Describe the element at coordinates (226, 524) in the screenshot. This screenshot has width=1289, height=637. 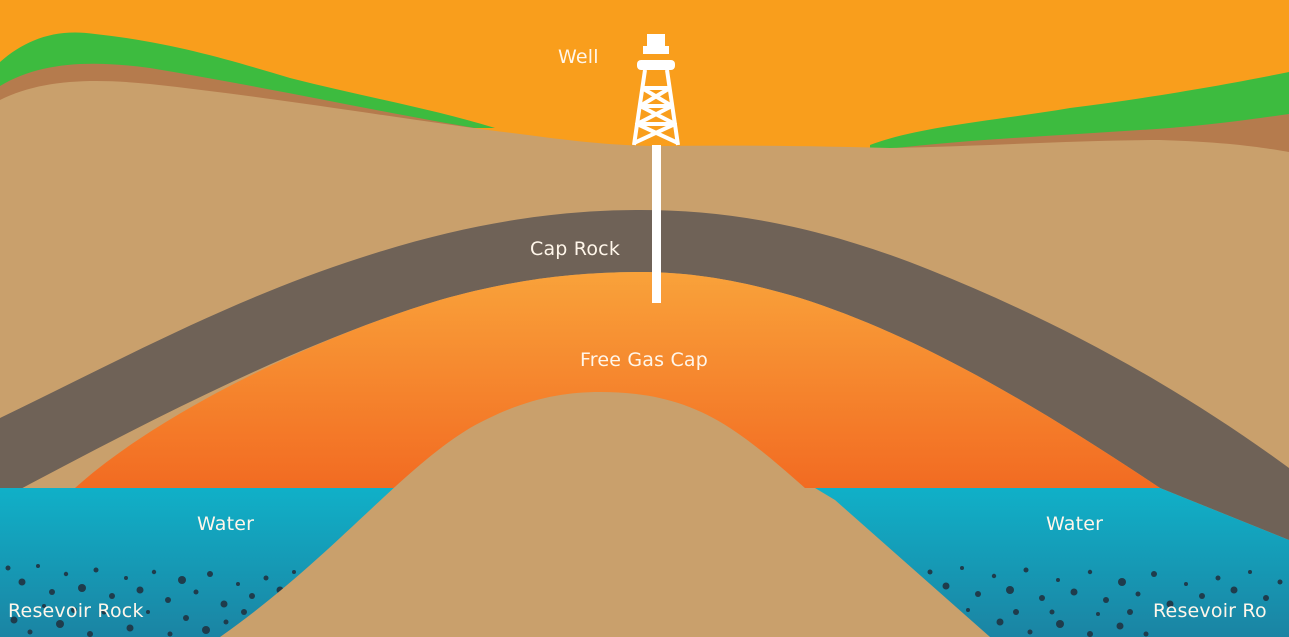
I see `water-left-label: Water` at that location.